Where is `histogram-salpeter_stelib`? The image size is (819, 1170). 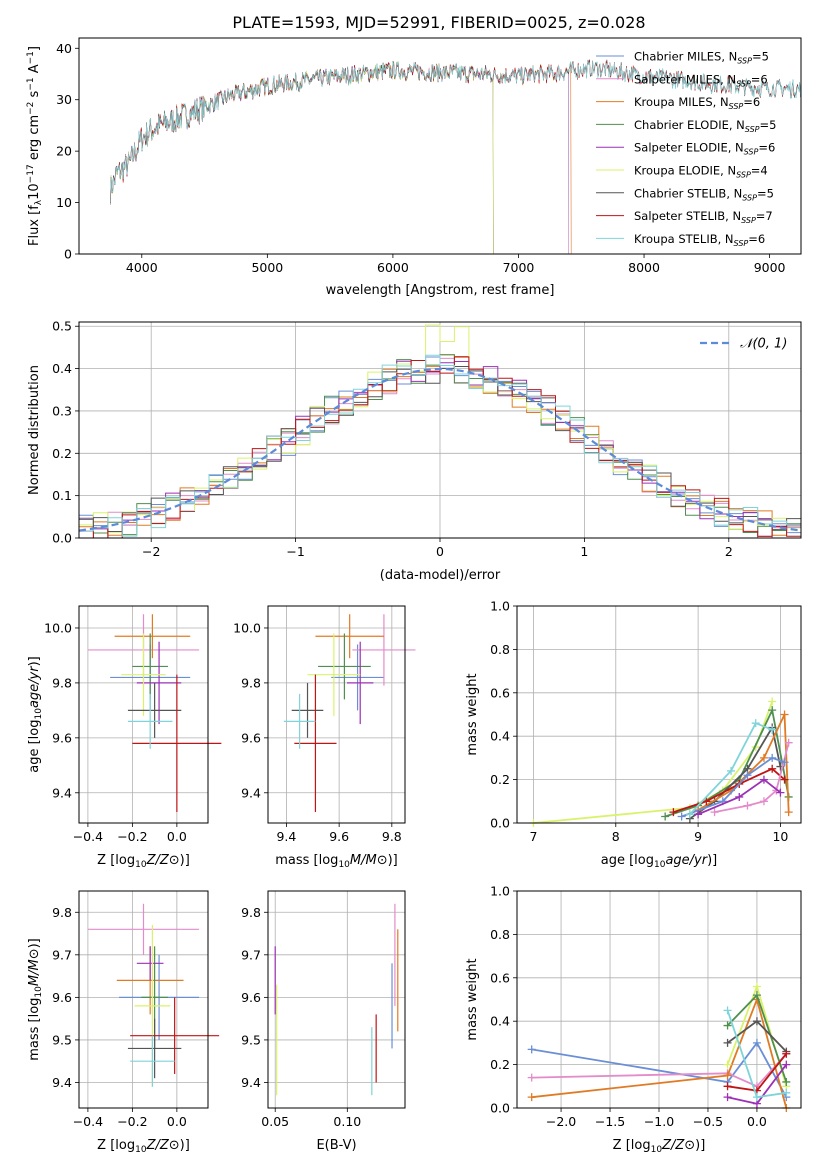
histogram-salpeter_stelib is located at coordinates (440, 447).